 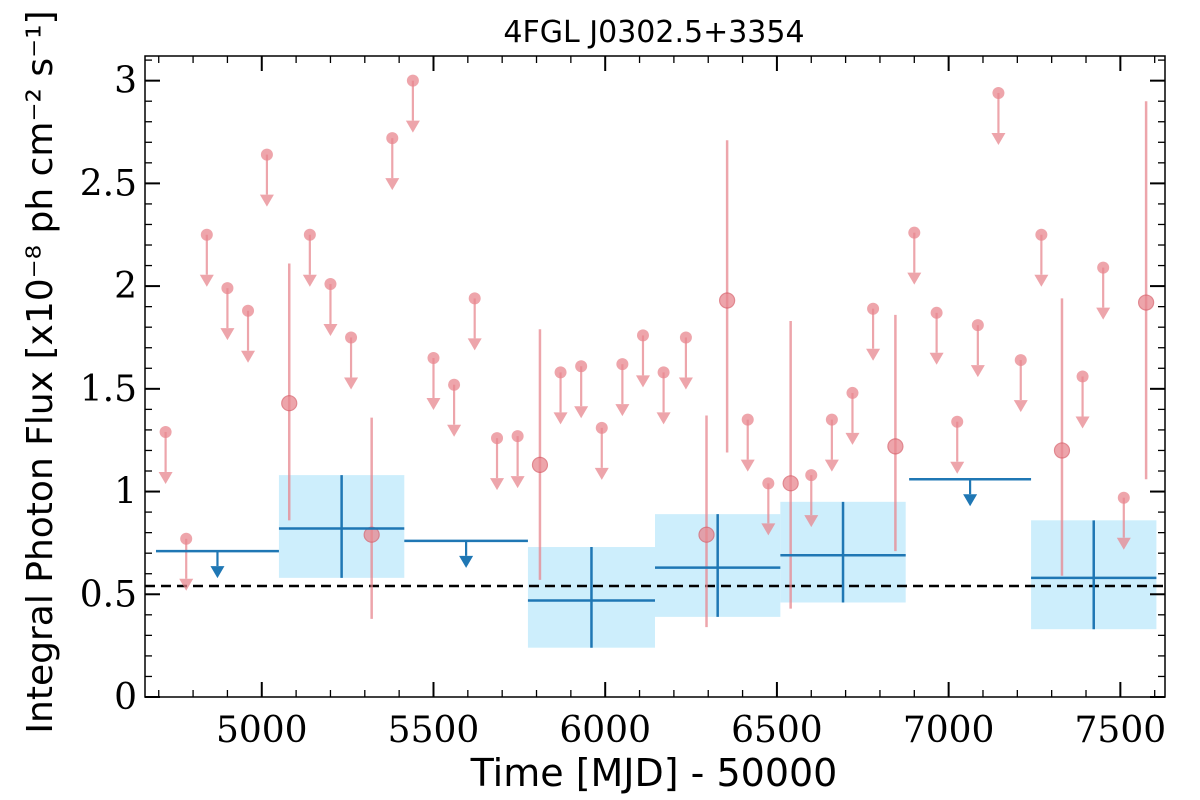 What do you see at coordinates (622, 410) in the screenshot?
I see `short-bin-upper-limit-arrow-19-head` at bounding box center [622, 410].